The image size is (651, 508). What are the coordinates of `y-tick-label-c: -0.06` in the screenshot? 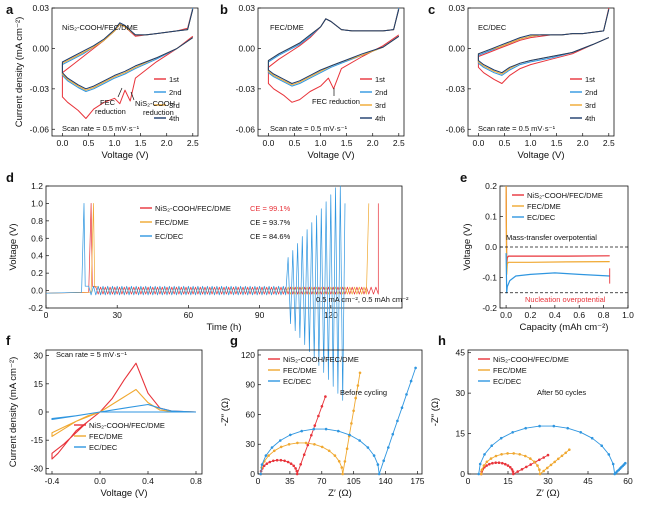 It's located at (456, 129).